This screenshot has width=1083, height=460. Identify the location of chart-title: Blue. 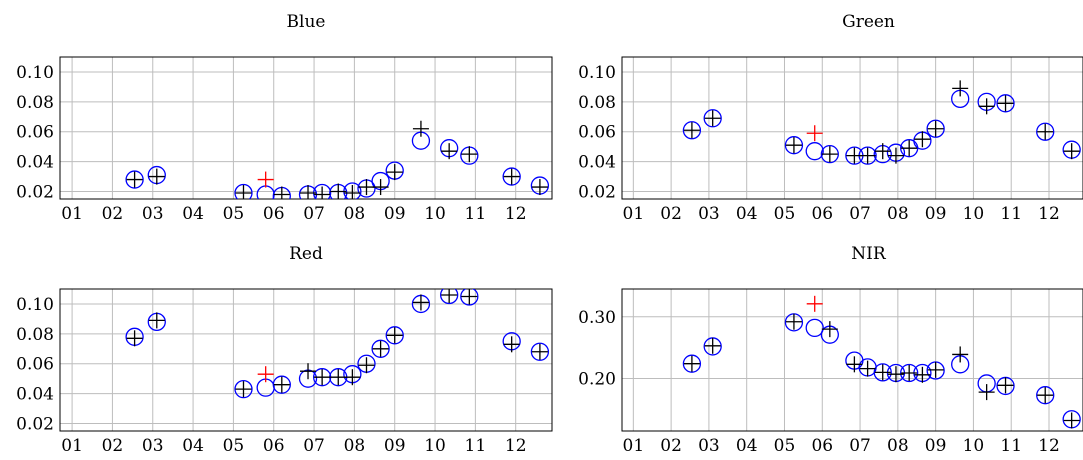
(306, 22).